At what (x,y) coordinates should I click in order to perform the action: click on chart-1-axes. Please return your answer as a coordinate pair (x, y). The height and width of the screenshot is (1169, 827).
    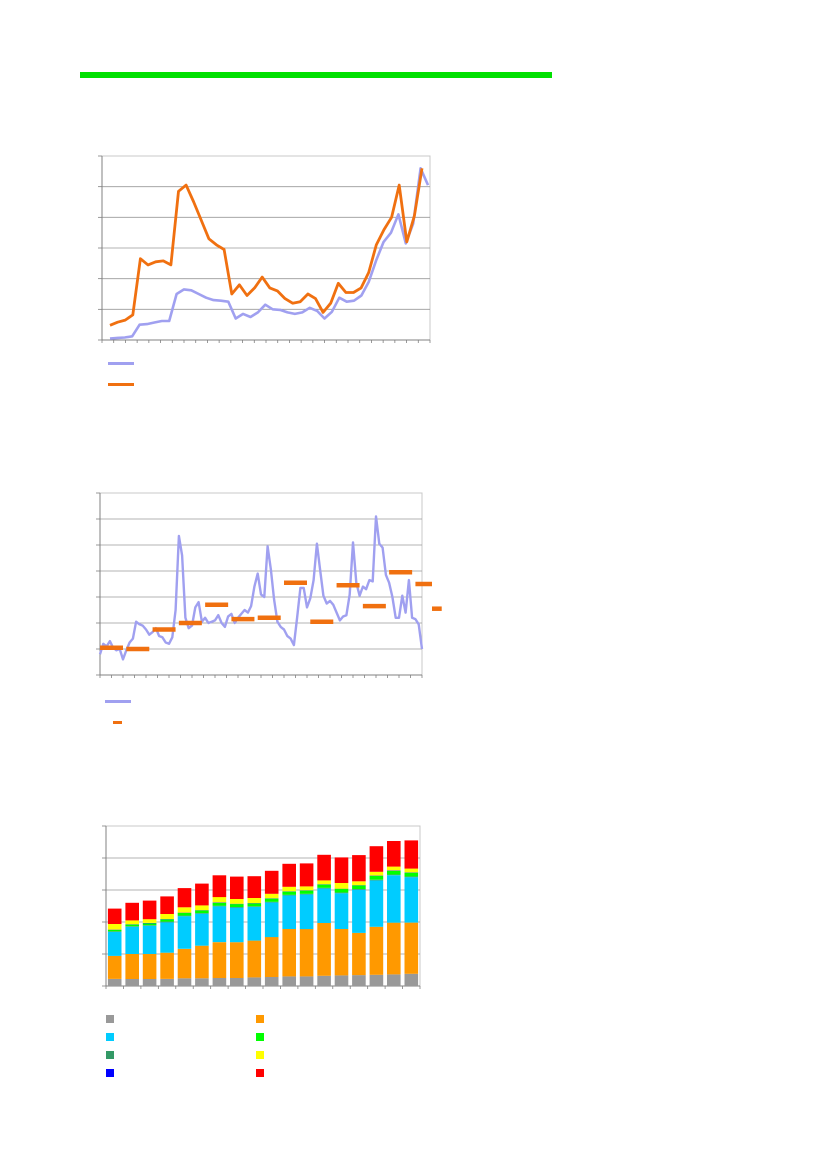
    Looking at the image, I should click on (264, 249).